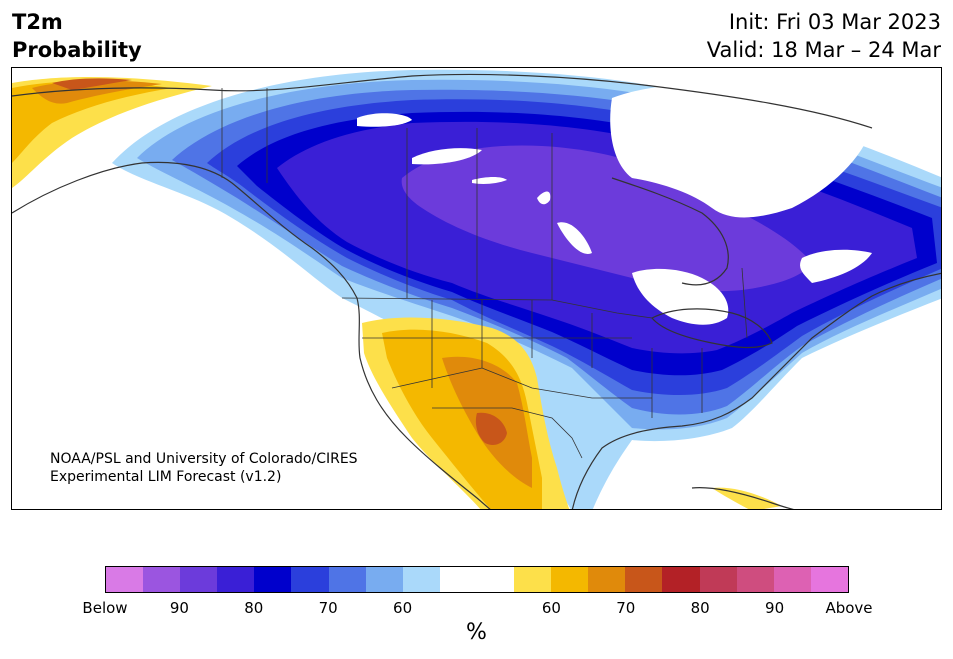 The width and height of the screenshot is (953, 659). What do you see at coordinates (105, 608) in the screenshot?
I see `colorbar-tick-label: Below` at bounding box center [105, 608].